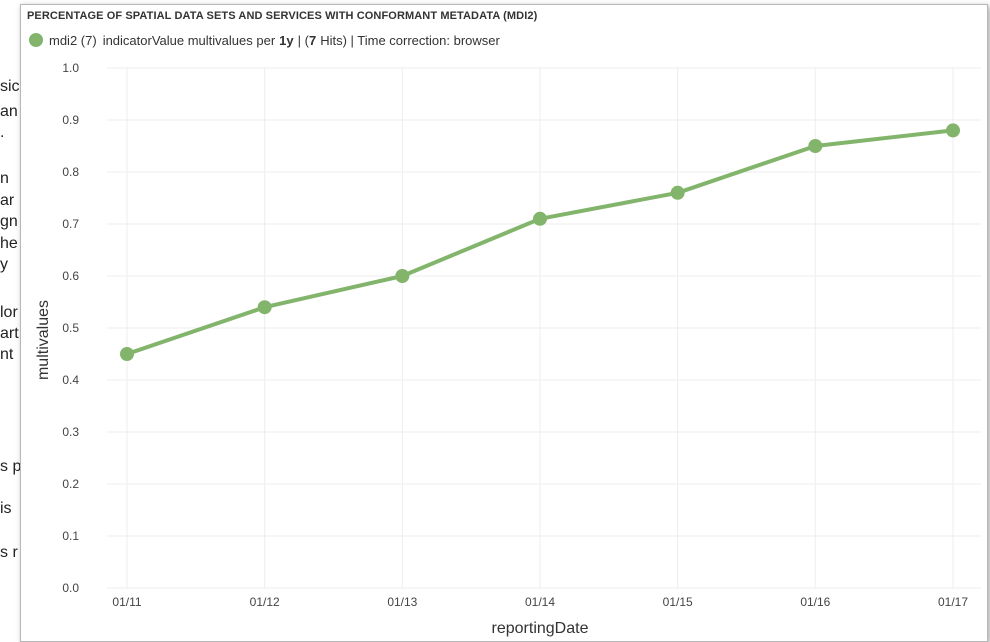  I want to click on x-tick-label: 01/12, so click(265, 602).